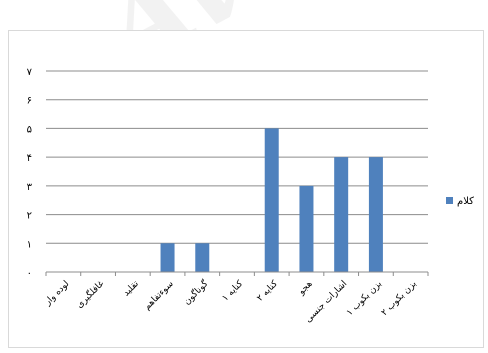 This screenshot has width=488, height=353. What do you see at coordinates (399, 298) in the screenshot?
I see `x-tick-label: بزن بکوب ۲` at bounding box center [399, 298].